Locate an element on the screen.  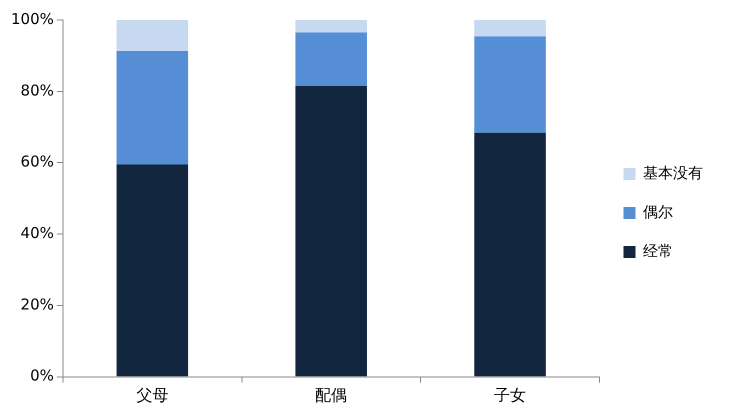
legend-label: 经常 is located at coordinates (658, 251).